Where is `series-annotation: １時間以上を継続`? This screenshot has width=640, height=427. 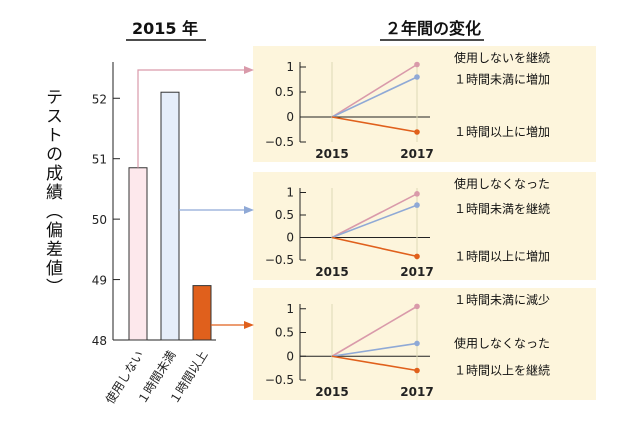 series-annotation: １時間以上を継続 is located at coordinates (502, 370).